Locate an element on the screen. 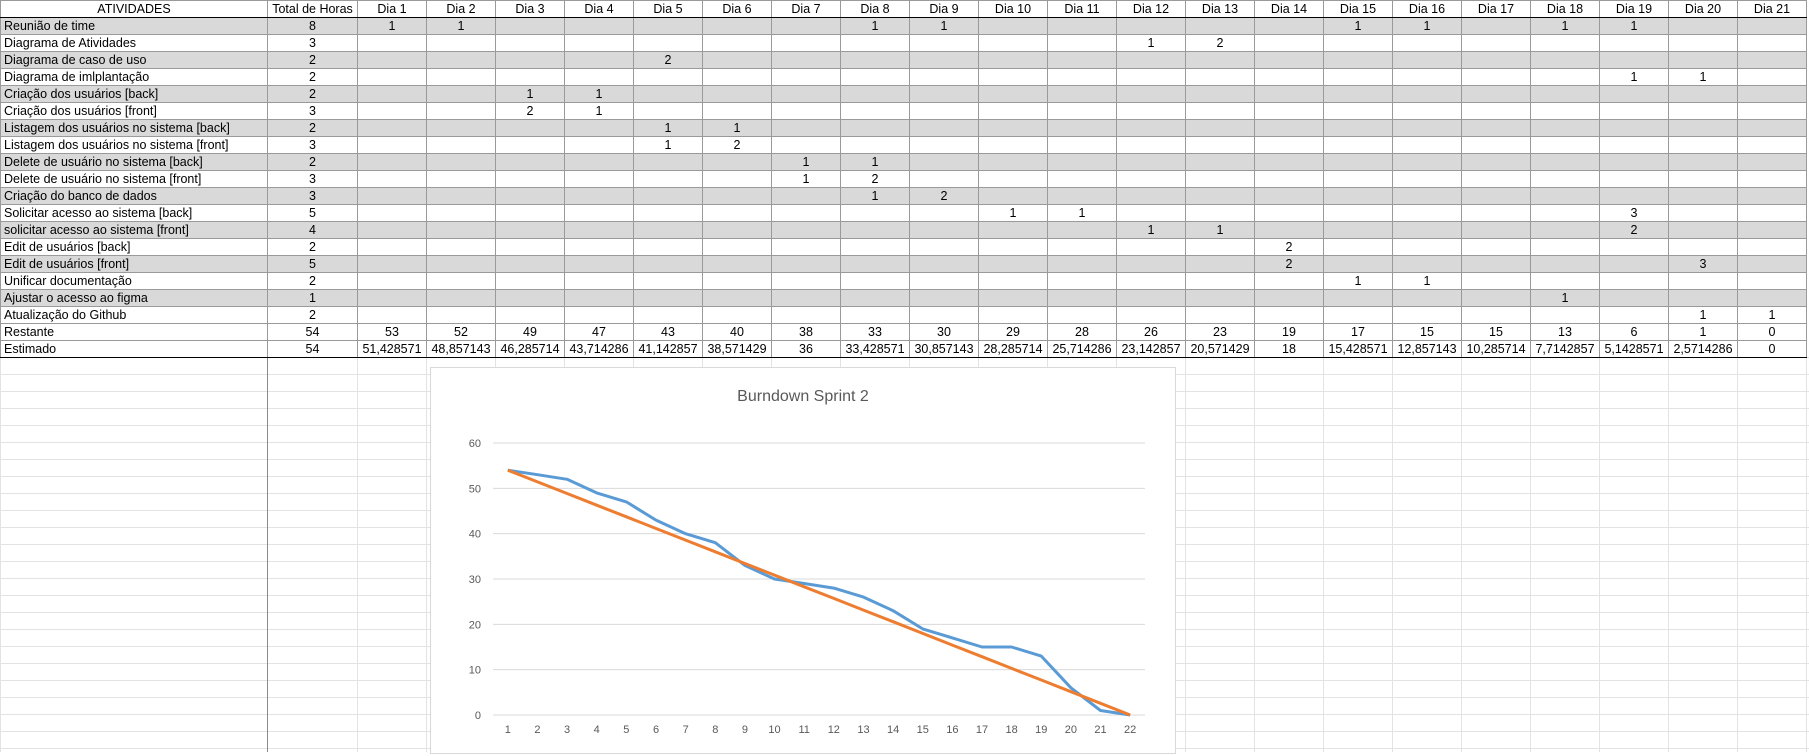 Image resolution: width=1809 pixels, height=756 pixels. day-cell: 7,7142857 is located at coordinates (1565, 349).